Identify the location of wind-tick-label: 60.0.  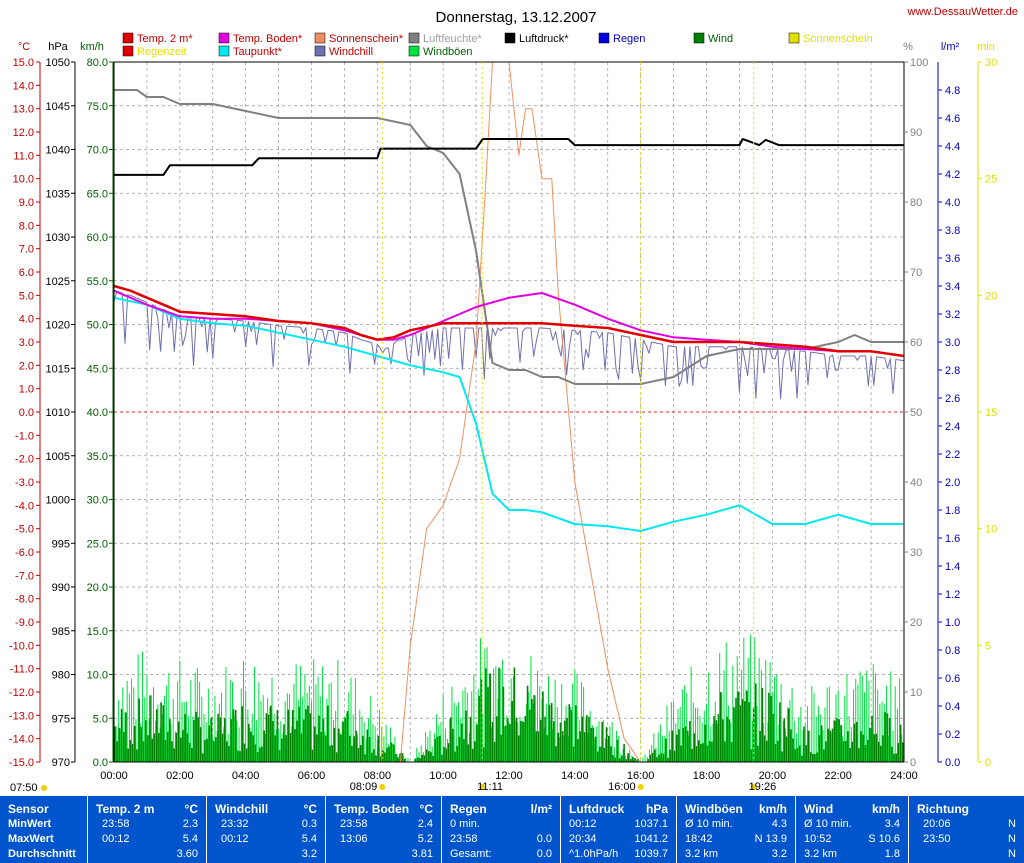
(97, 238).